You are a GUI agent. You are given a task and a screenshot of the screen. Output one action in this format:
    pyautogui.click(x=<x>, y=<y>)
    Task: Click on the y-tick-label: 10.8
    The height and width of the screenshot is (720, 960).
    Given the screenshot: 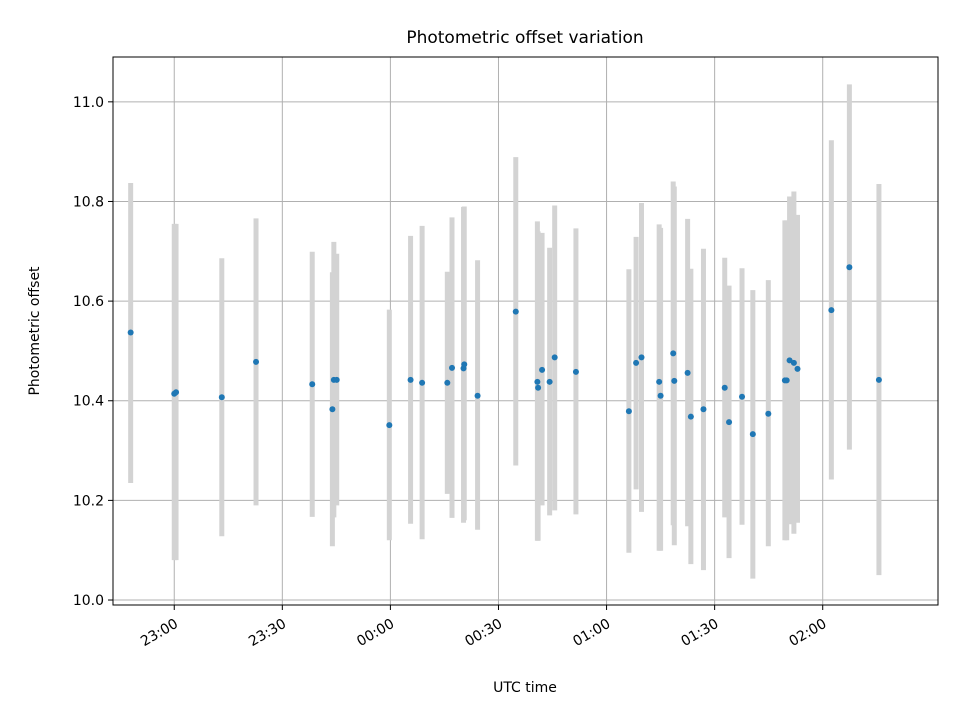 What is the action you would take?
    pyautogui.click(x=88, y=202)
    